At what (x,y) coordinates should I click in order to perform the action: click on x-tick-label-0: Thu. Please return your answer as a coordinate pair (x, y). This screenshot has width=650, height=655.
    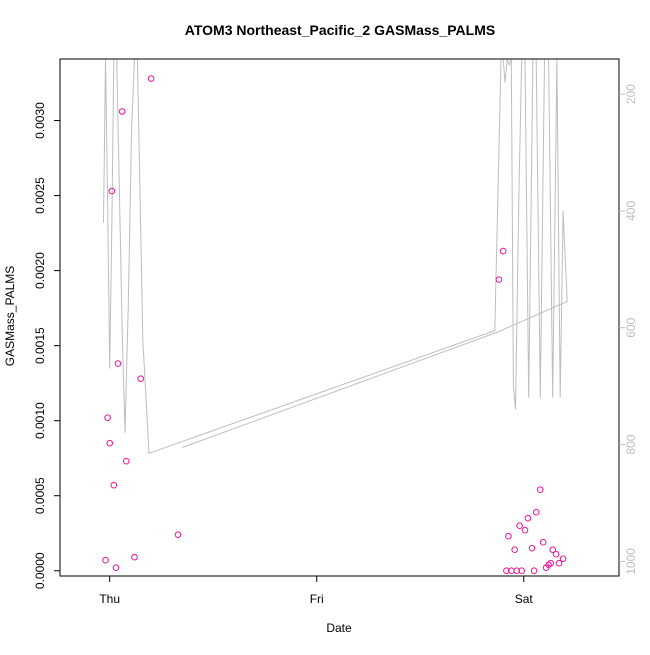
    Looking at the image, I should click on (109, 599).